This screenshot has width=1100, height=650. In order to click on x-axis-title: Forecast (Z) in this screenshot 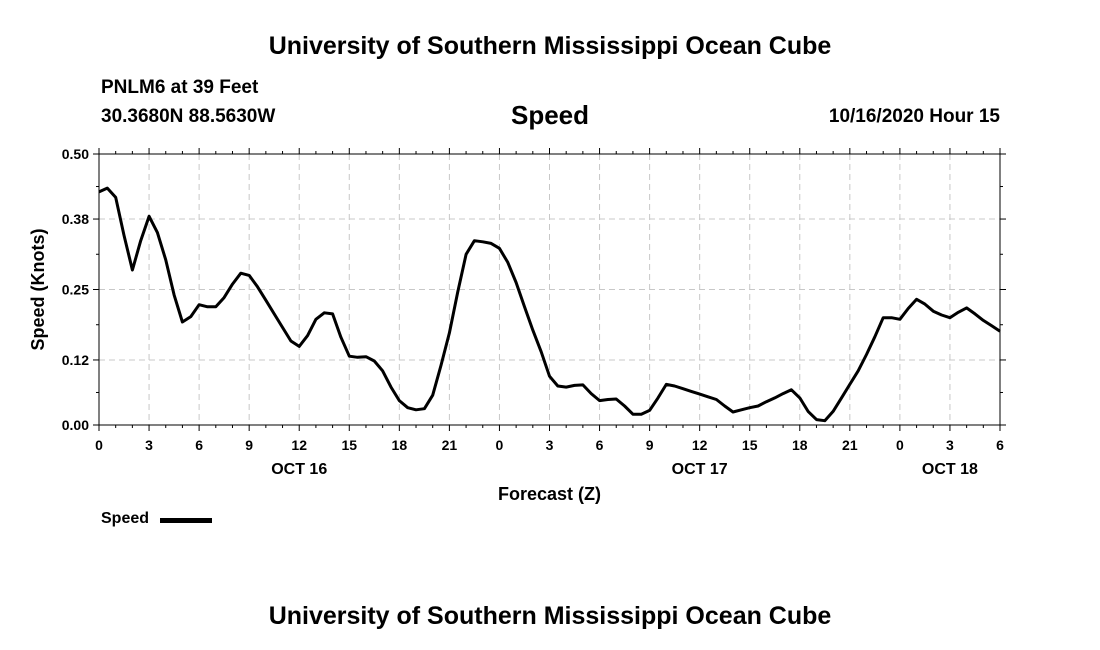, I will do `click(549, 494)`.